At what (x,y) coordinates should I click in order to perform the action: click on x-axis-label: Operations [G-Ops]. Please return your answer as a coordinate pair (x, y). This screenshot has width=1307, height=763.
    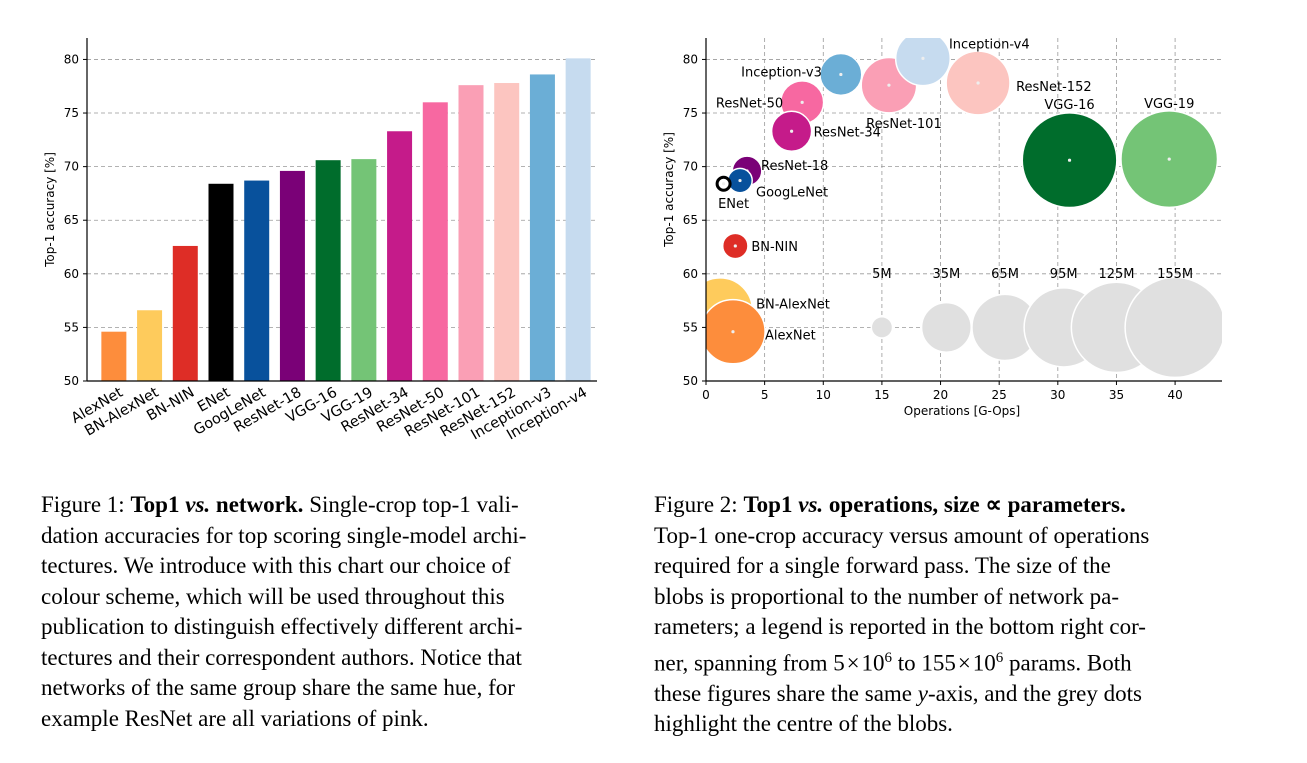
    Looking at the image, I should click on (962, 411).